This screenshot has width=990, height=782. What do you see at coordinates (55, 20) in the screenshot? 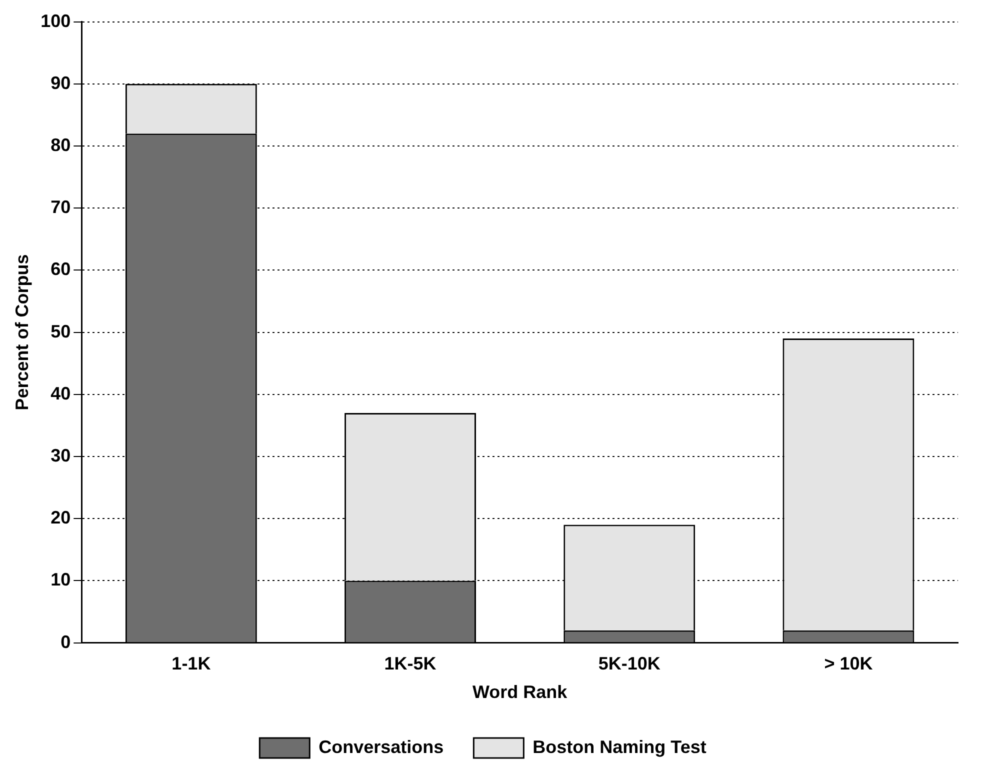
I see `y-tick-label: 100` at bounding box center [55, 20].